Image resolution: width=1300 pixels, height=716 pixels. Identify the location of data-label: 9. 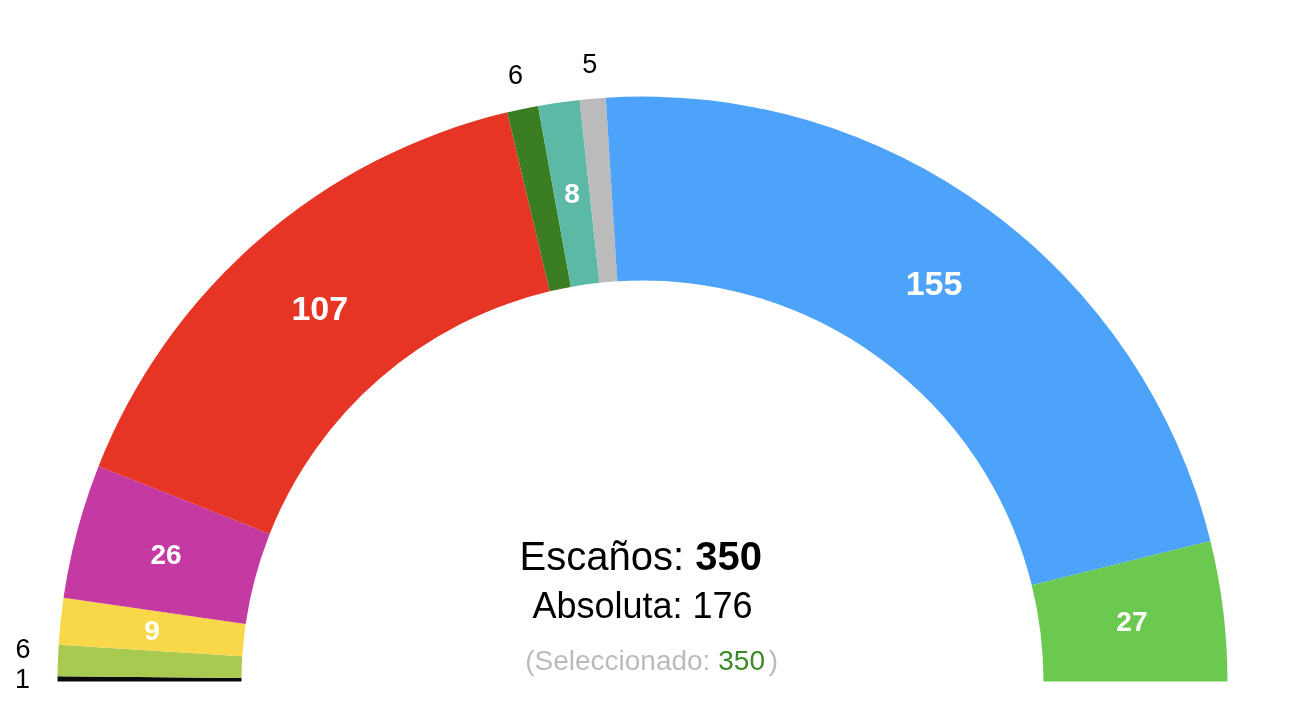
(152, 631).